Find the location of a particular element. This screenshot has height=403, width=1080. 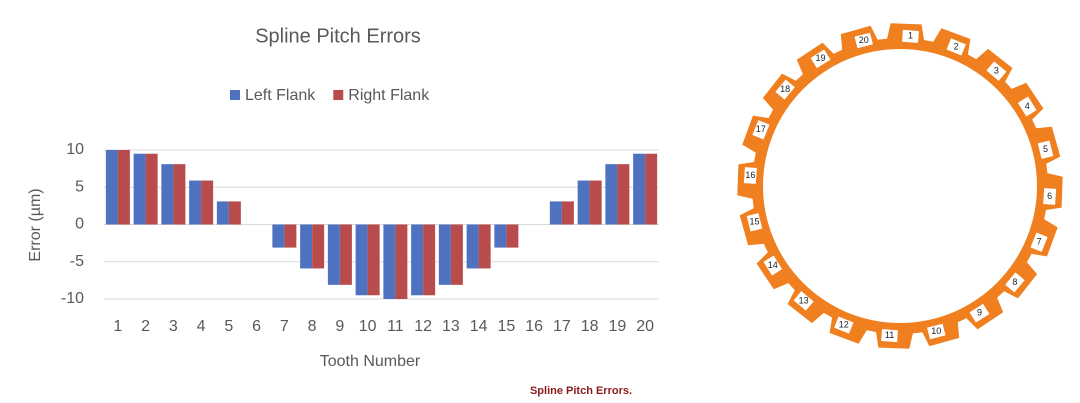

x-tick-label: 16 is located at coordinates (534, 326).